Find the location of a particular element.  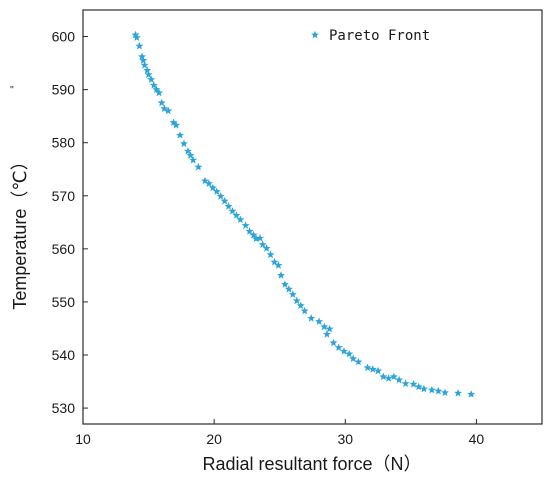

legend-label: Pareto Front is located at coordinates (379, 36).